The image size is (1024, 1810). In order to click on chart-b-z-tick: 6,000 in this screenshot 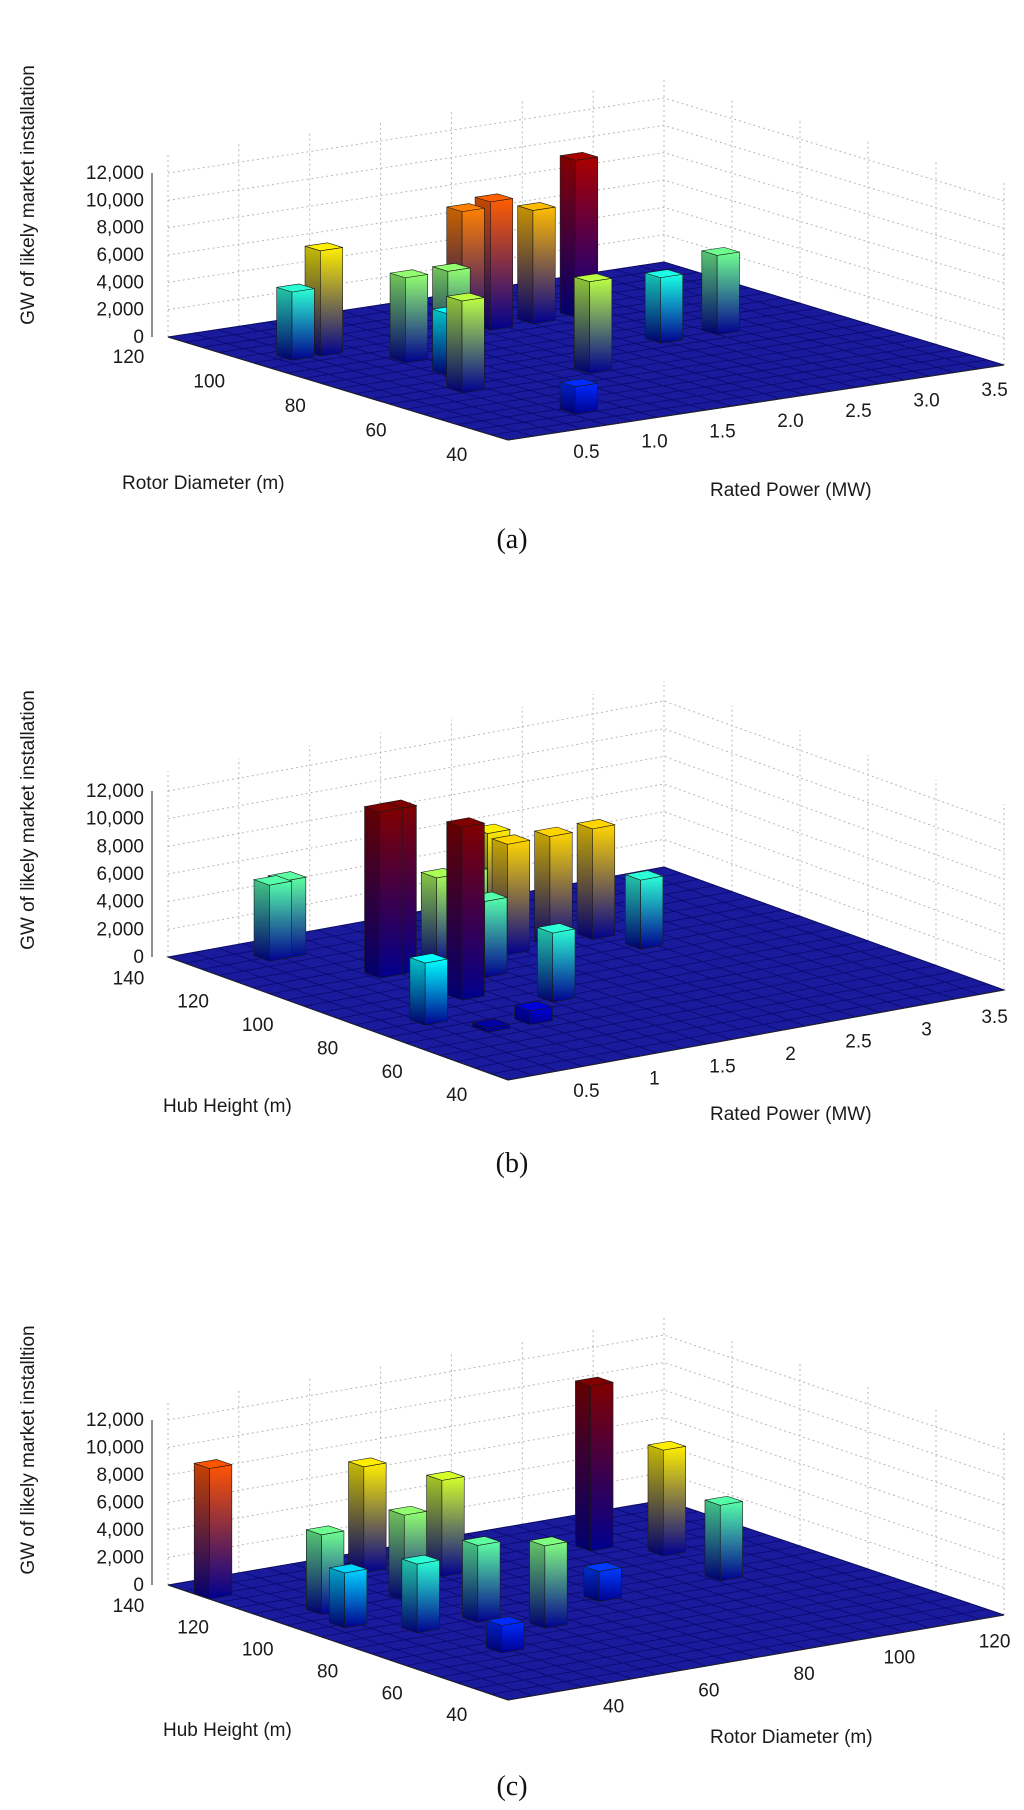, I will do `click(120, 874)`.